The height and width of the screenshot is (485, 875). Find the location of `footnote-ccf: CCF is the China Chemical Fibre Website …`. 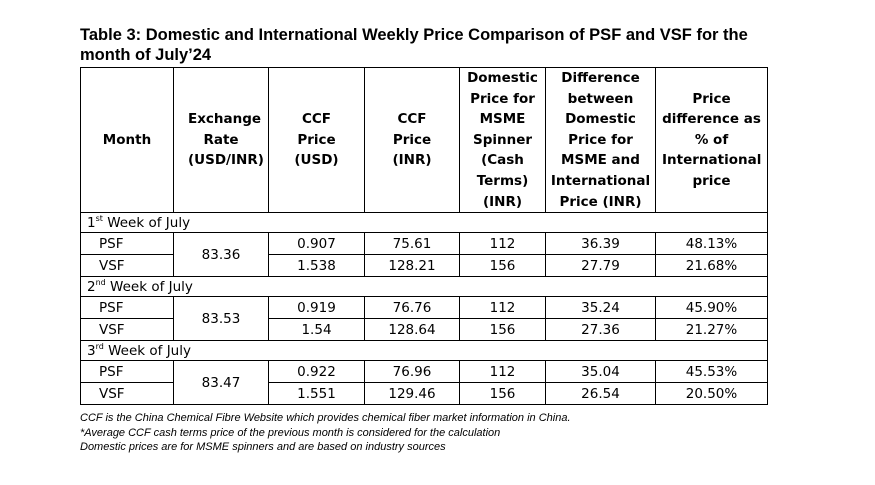

footnote-ccf: CCF is the China Chemical Fibre Website … is located at coordinates (325, 418).